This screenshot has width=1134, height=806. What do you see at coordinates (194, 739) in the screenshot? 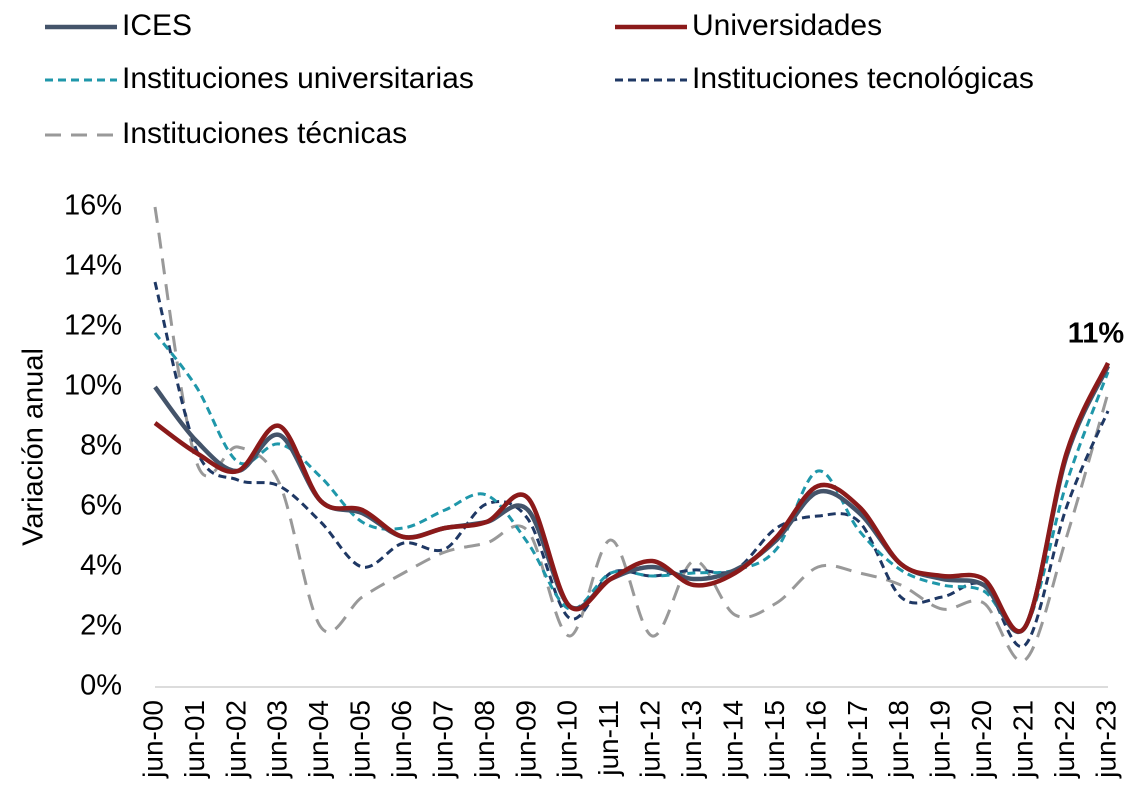
I see `x-tick-label: jun-01` at bounding box center [194, 739].